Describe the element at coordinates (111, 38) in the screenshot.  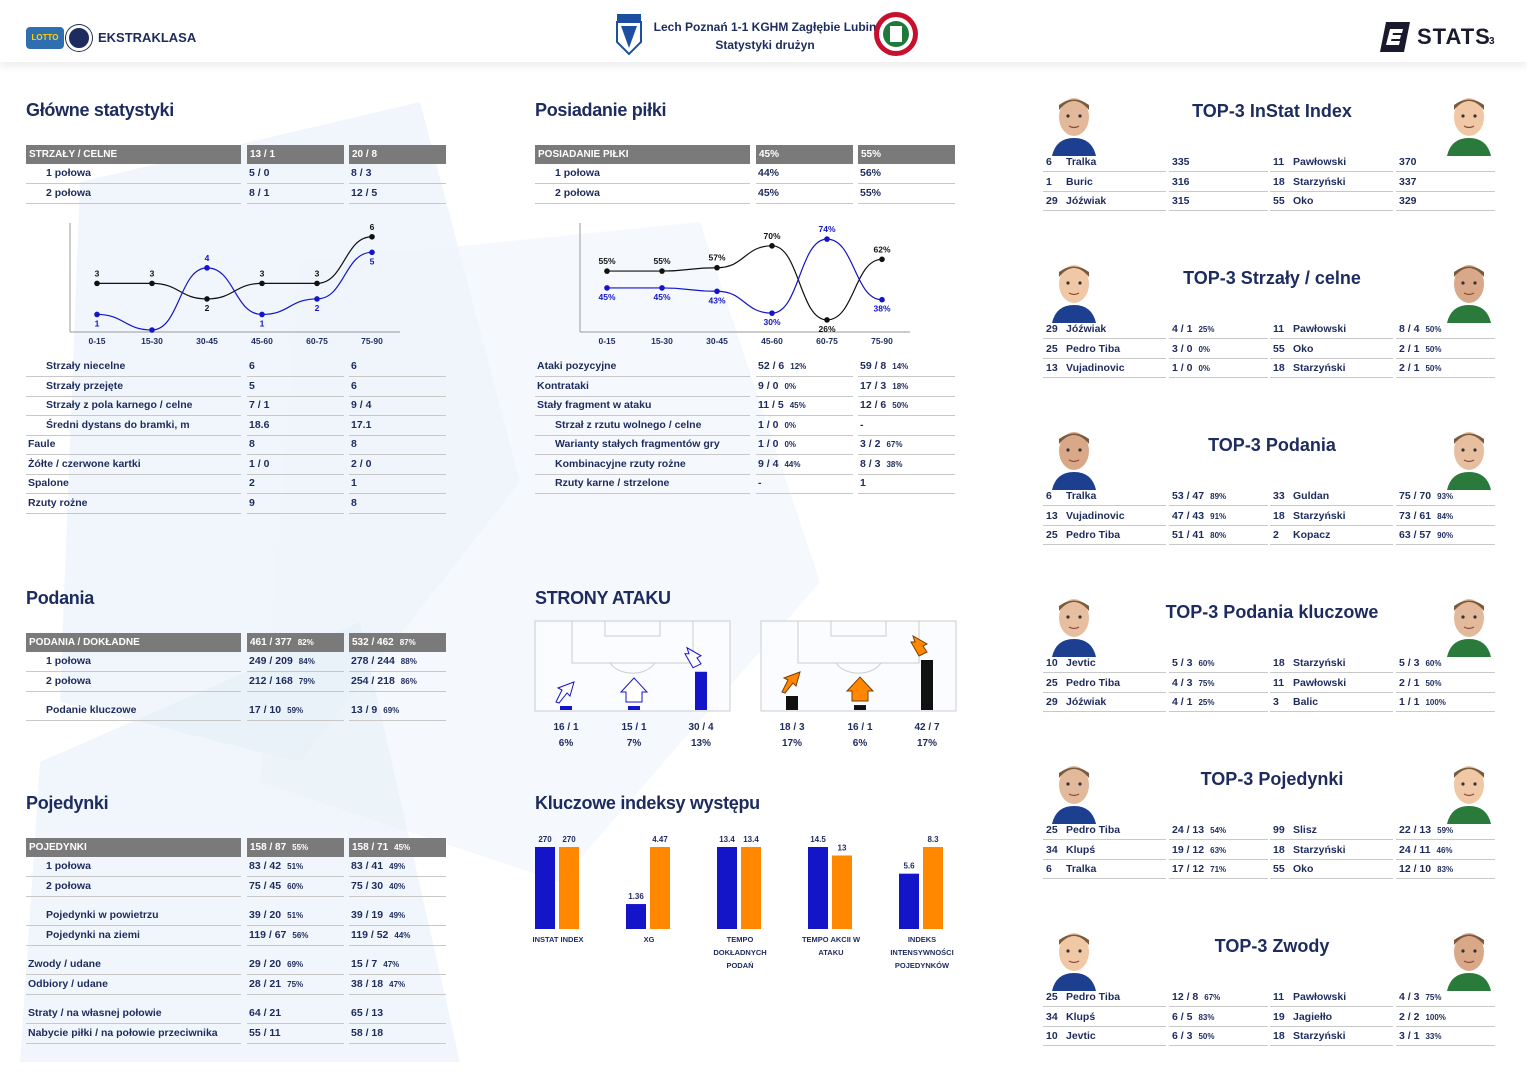
I see `ekstraklasa-logo: LOTTO EKSTRAKLASA` at that location.